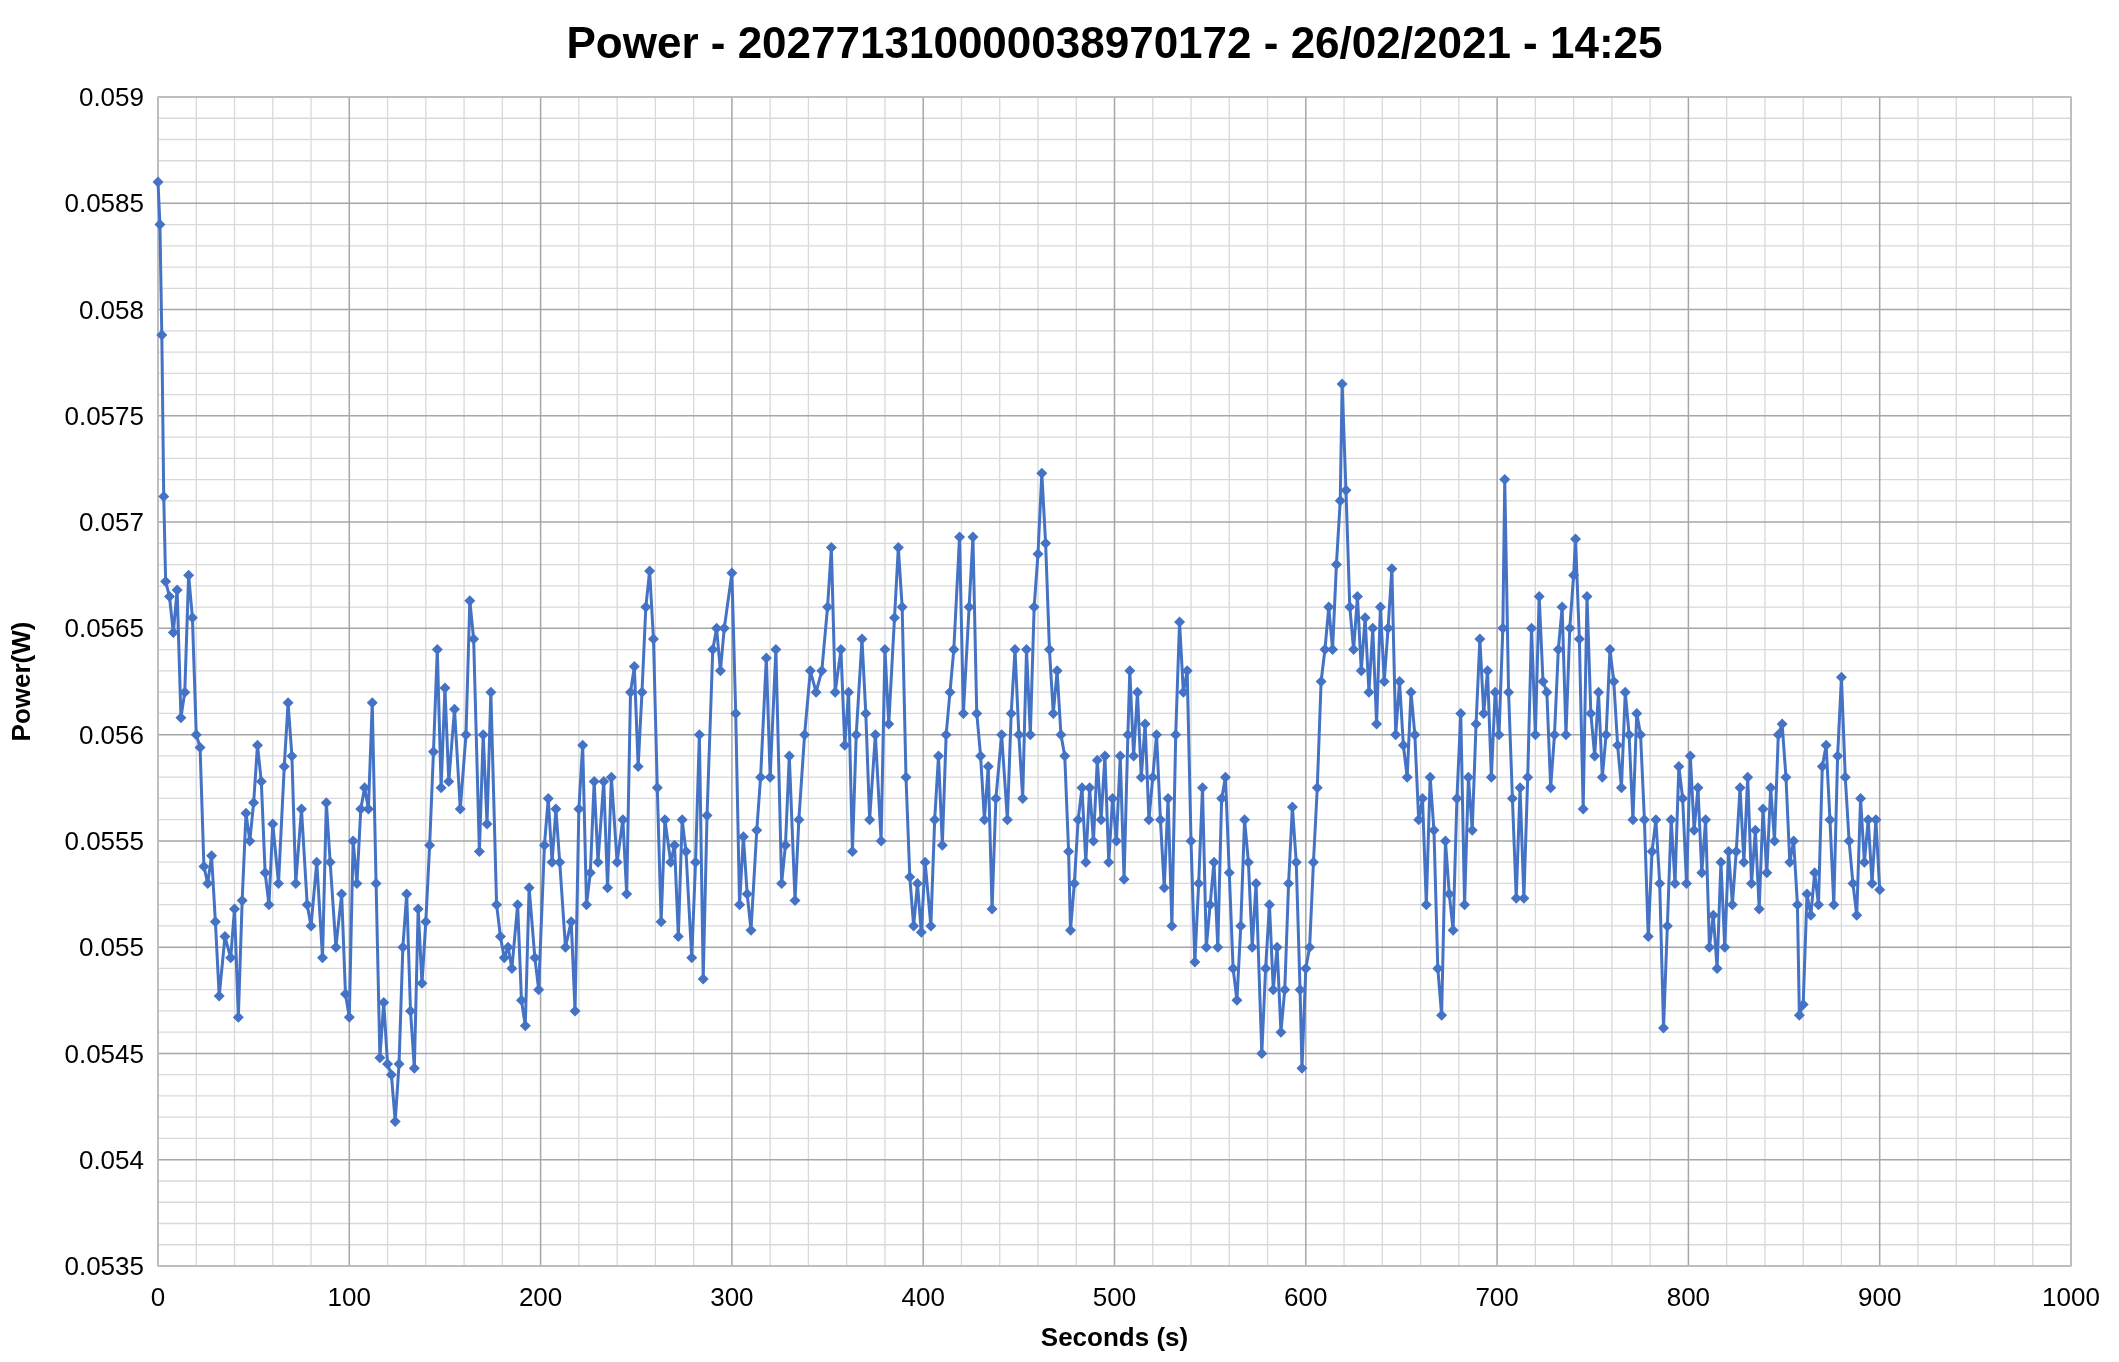  What do you see at coordinates (111, 1159) in the screenshot?
I see `y-tick-label: 0.054` at bounding box center [111, 1159].